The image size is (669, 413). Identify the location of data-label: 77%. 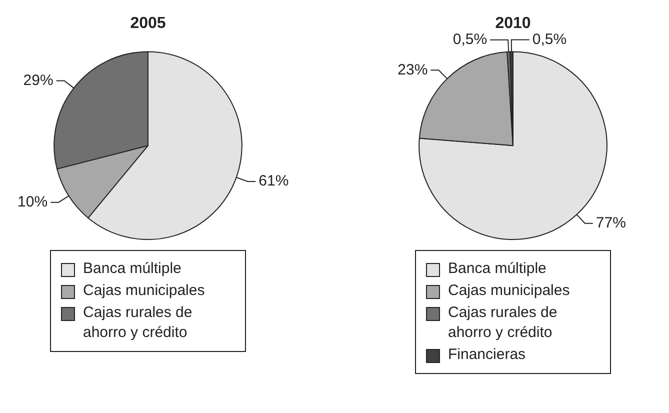
(611, 223).